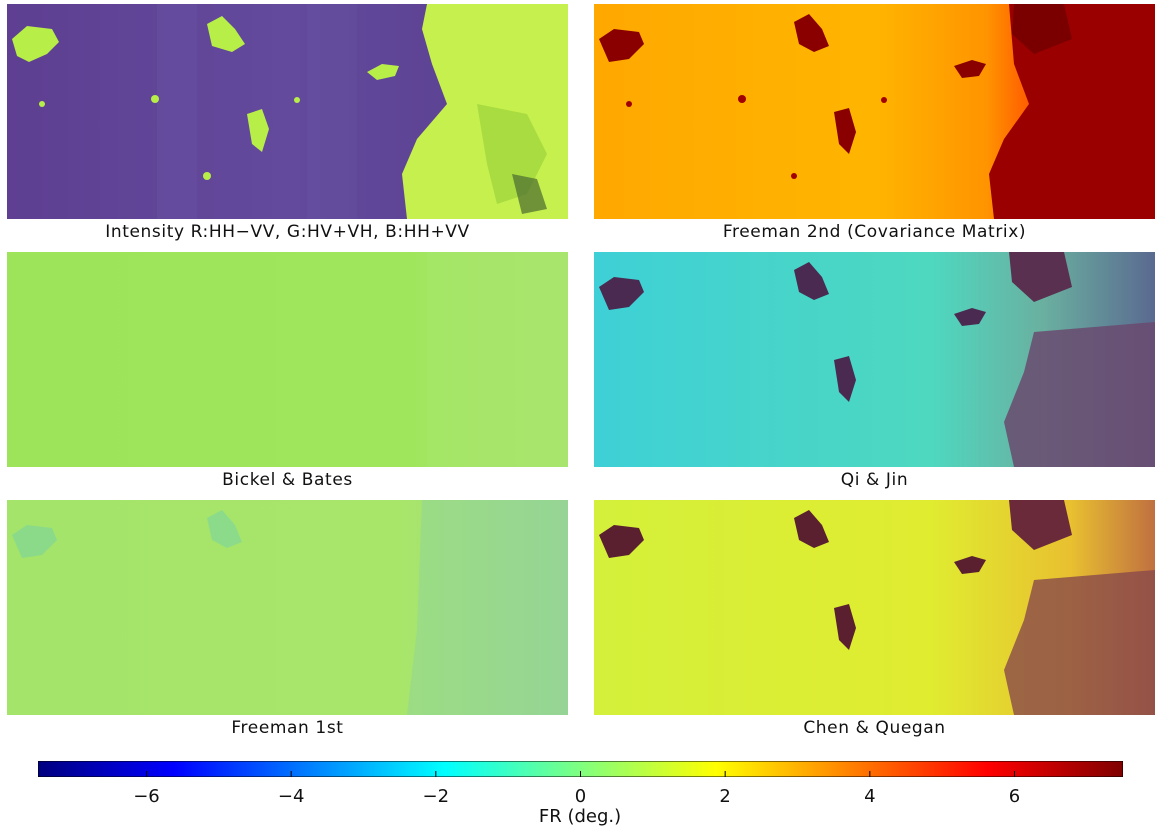 This screenshot has width=1156, height=834. What do you see at coordinates (287, 232) in the screenshot?
I see `intensity-caption: Intensity R:HH−VV, G:HV+VH, B:HH+VV` at bounding box center [287, 232].